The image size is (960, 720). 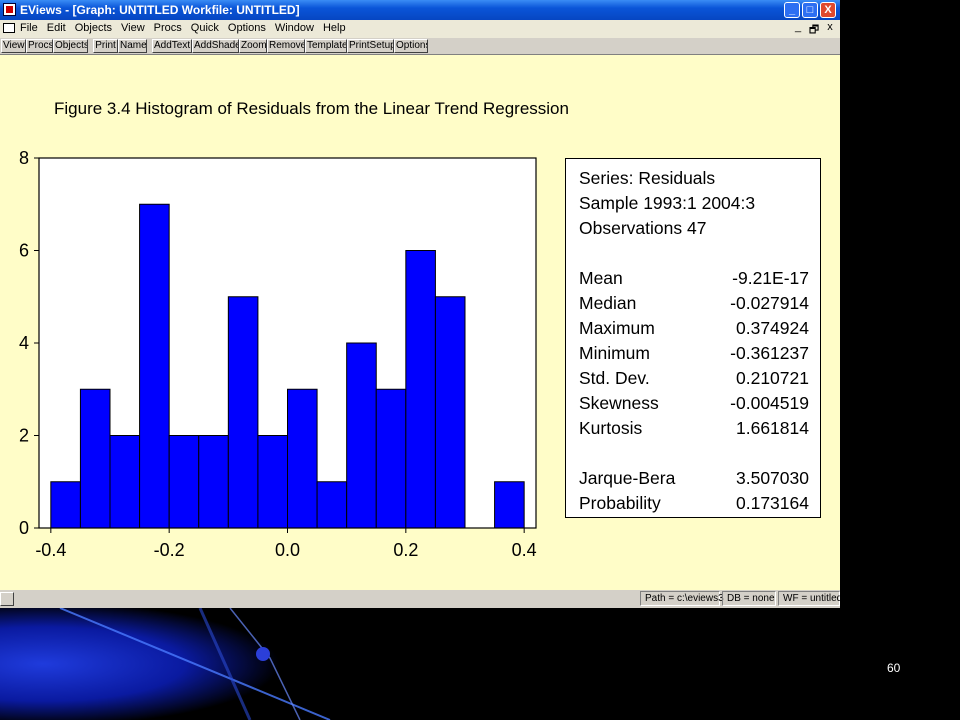 What do you see at coordinates (601, 278) in the screenshot?
I see `stats-label: Mean` at bounding box center [601, 278].